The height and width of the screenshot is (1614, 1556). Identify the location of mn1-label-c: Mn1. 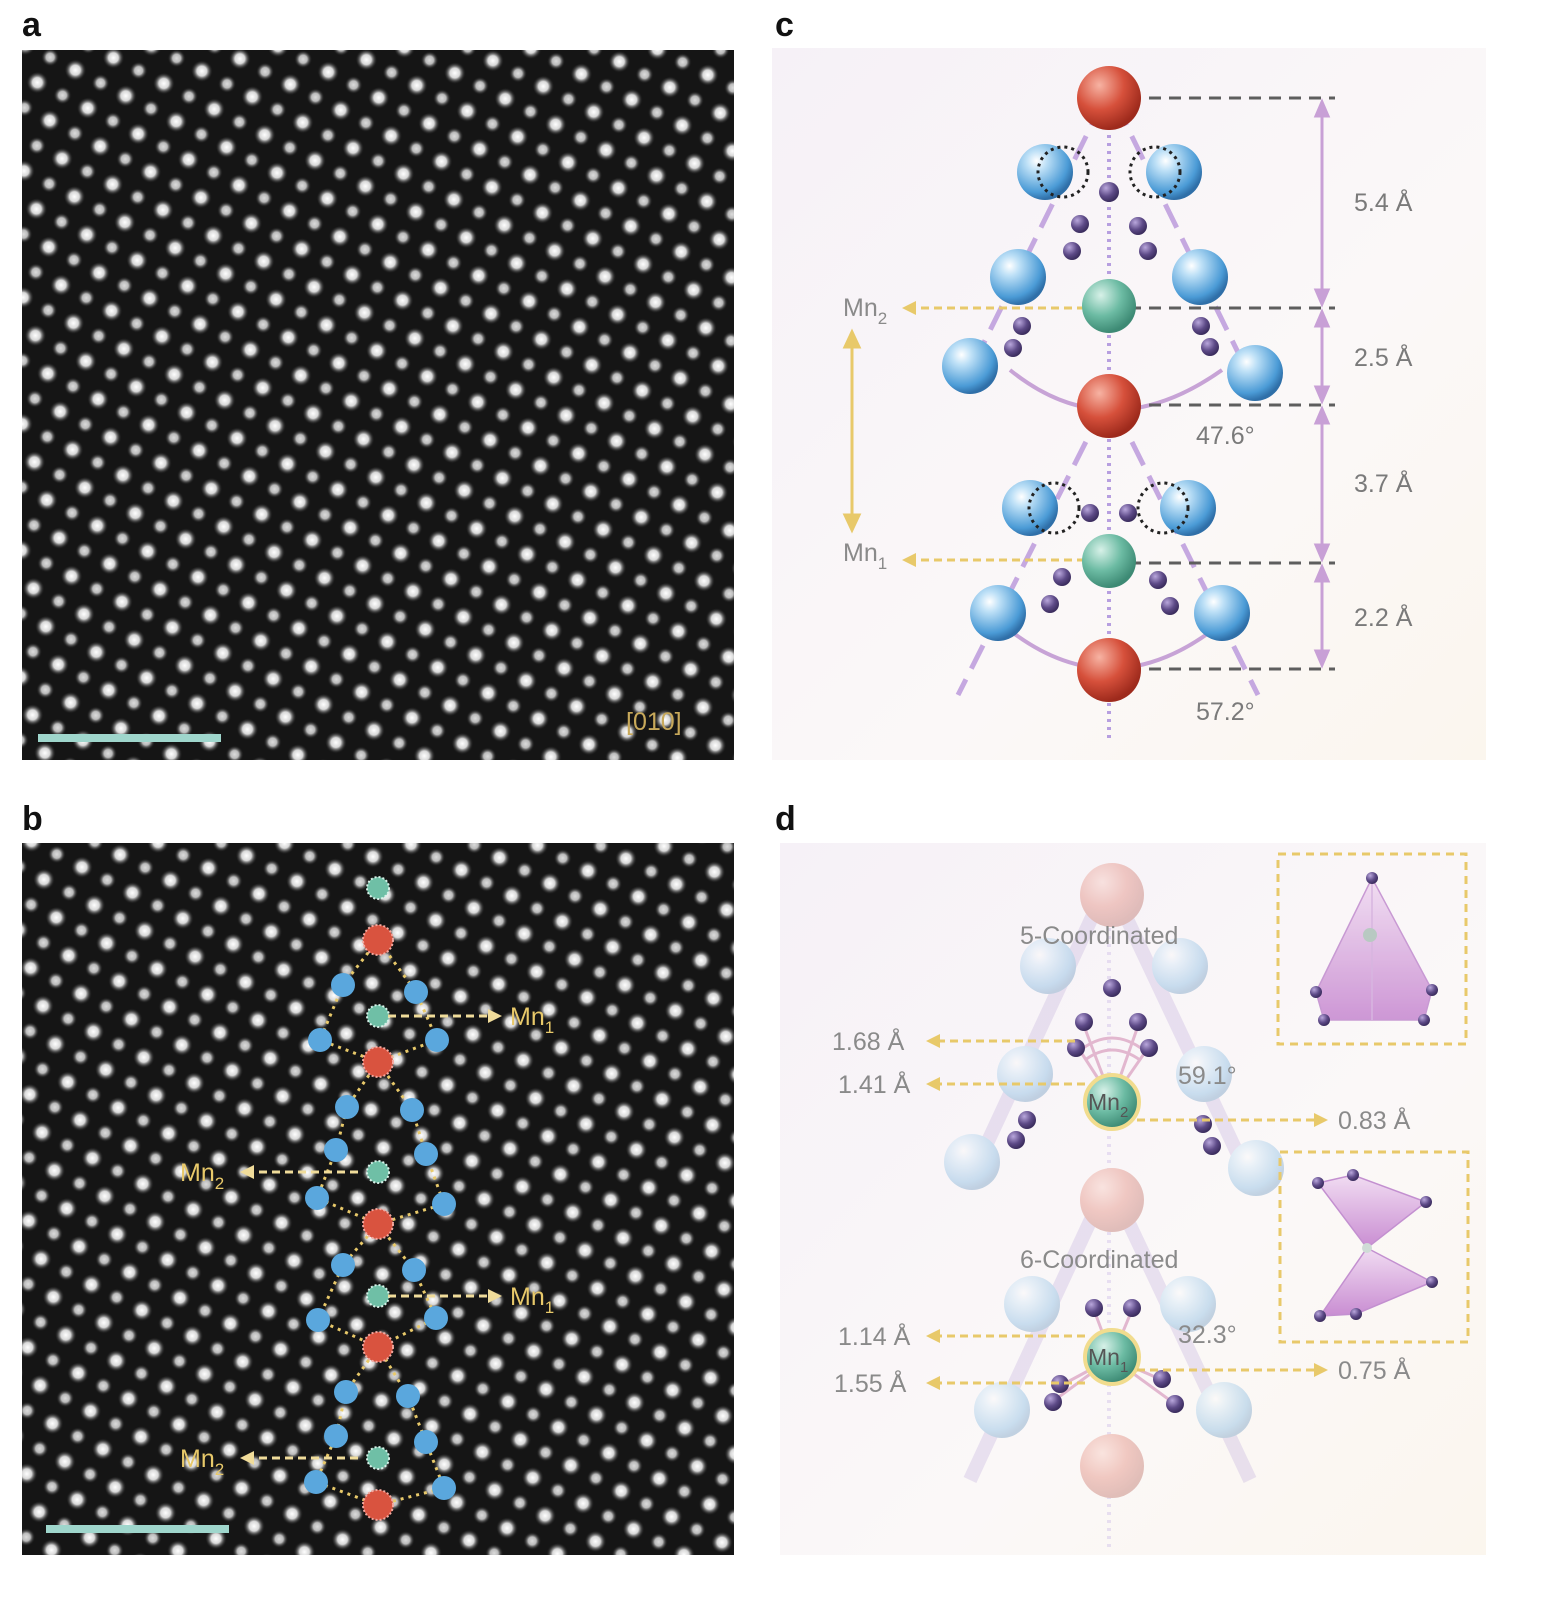
(865, 556).